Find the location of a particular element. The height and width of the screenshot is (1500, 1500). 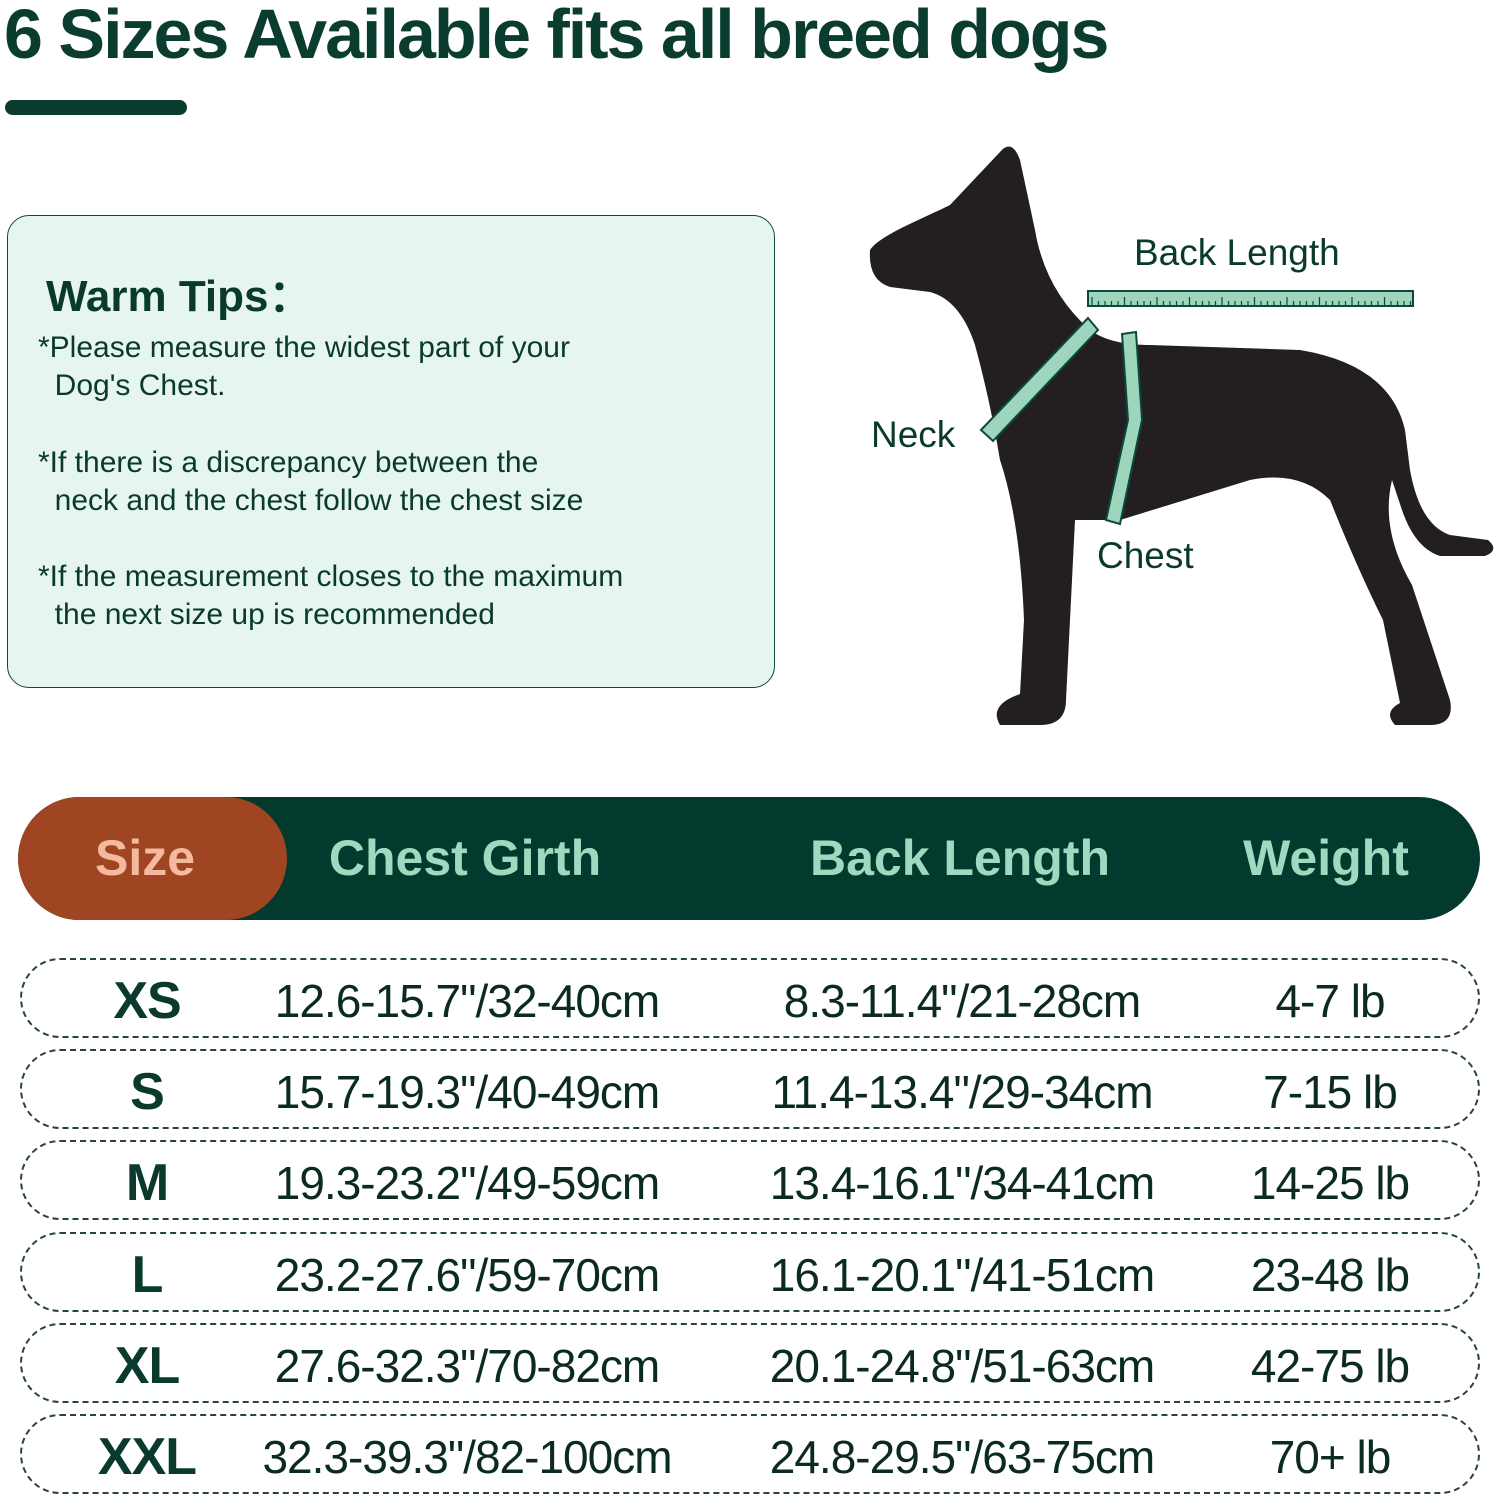

back-length-label: Back Length is located at coordinates (1237, 252).